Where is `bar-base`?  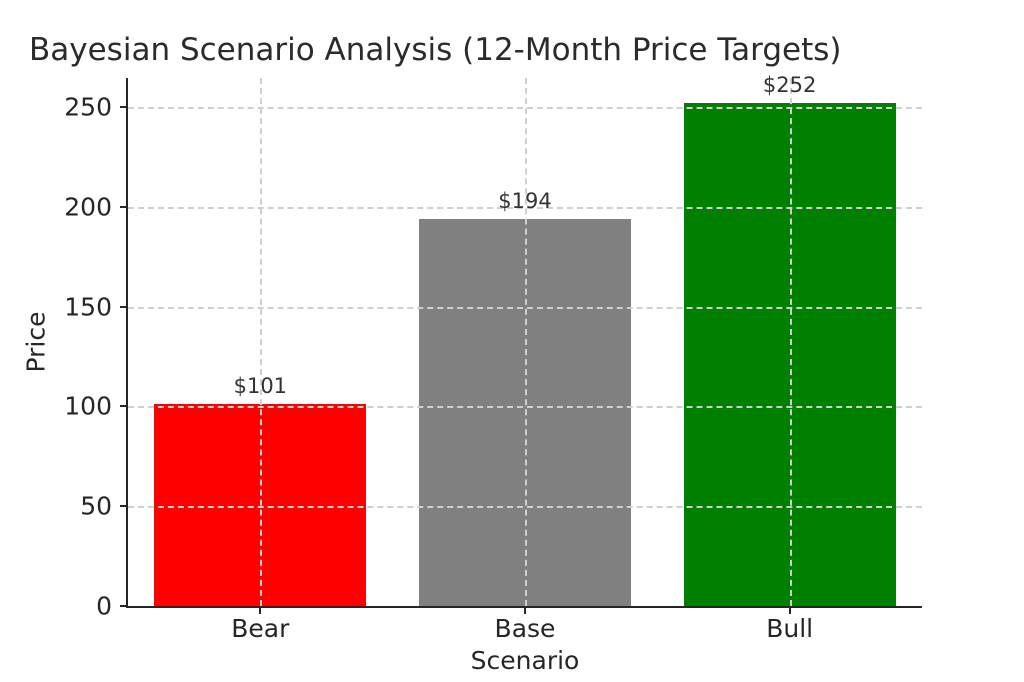
bar-base is located at coordinates (525, 412).